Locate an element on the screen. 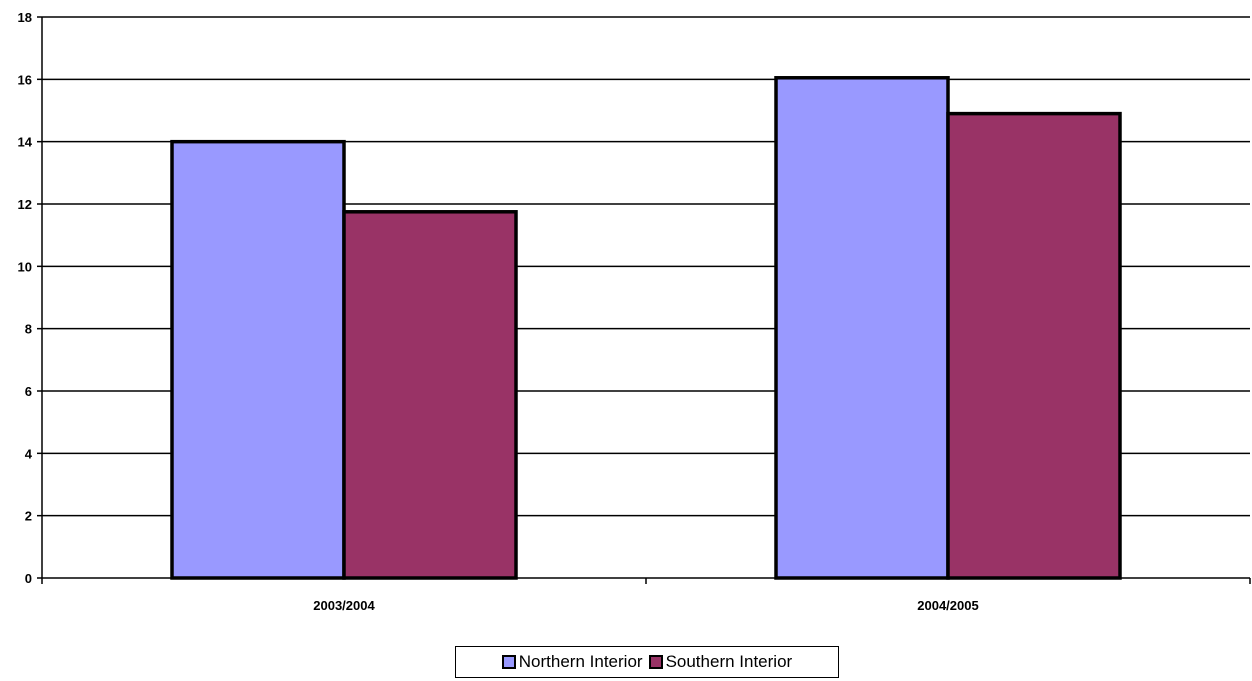 The image size is (1252, 681). y-tick-label-8: 16 is located at coordinates (25, 79).